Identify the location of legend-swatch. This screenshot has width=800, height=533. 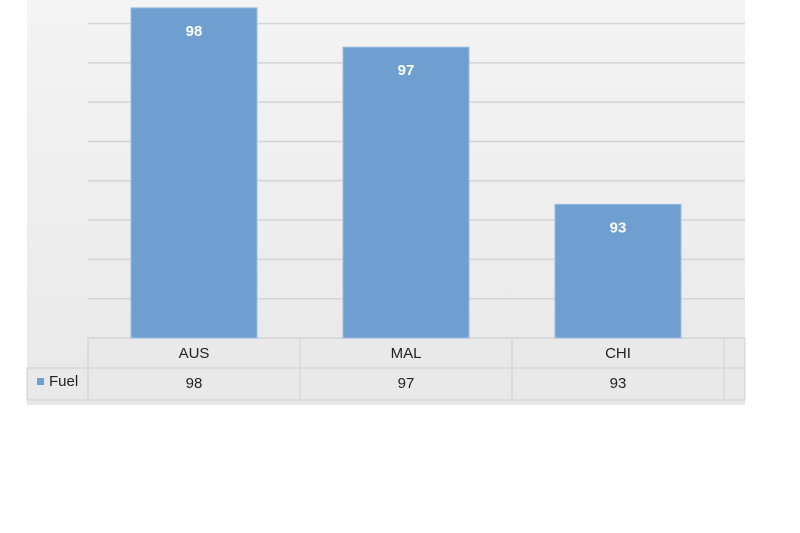
(40, 381).